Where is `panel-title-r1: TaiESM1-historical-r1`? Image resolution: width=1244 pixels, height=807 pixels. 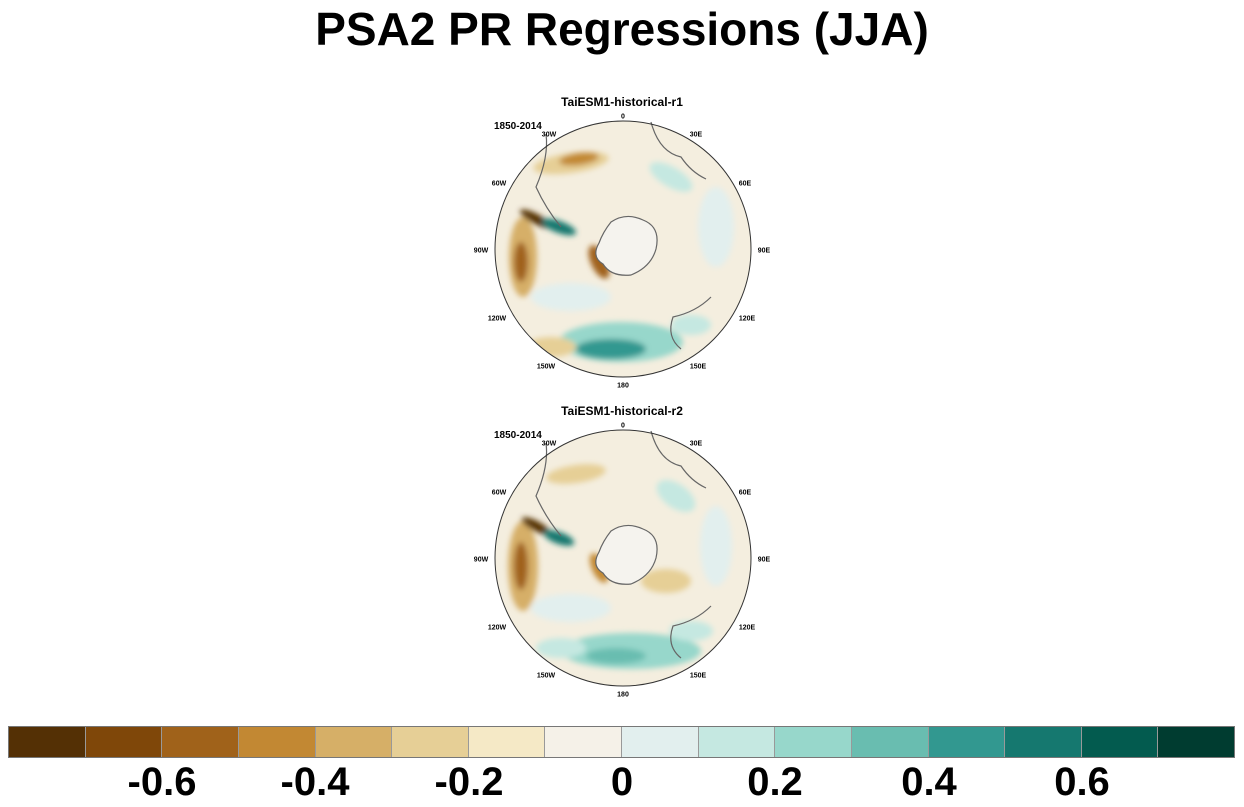 panel-title-r1: TaiESM1-historical-r1 is located at coordinates (622, 102).